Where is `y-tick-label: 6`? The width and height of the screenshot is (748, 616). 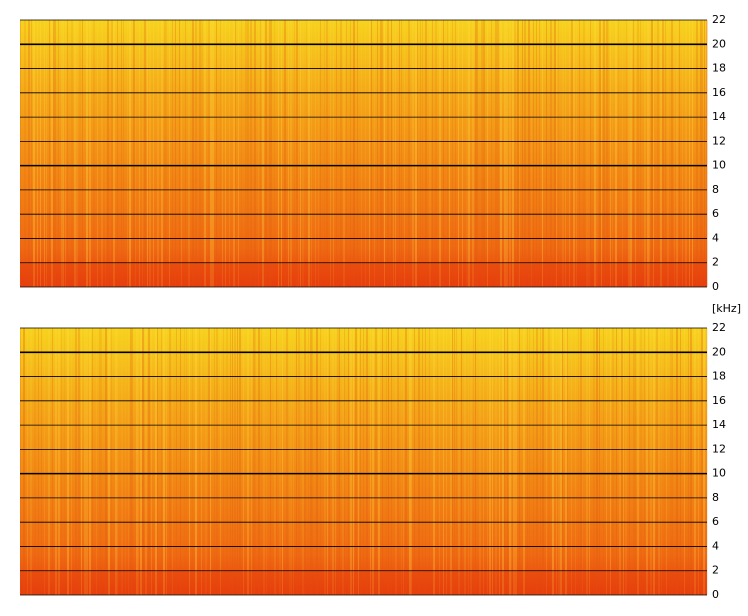
y-tick-label: 6 is located at coordinates (715, 213).